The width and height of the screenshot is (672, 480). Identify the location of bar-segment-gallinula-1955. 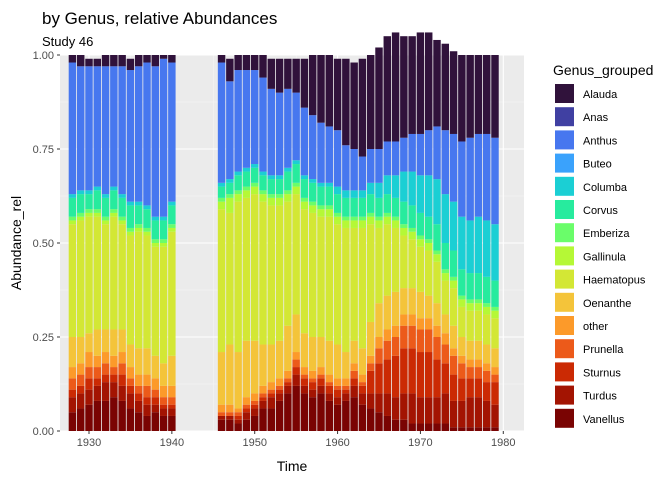
(296, 190).